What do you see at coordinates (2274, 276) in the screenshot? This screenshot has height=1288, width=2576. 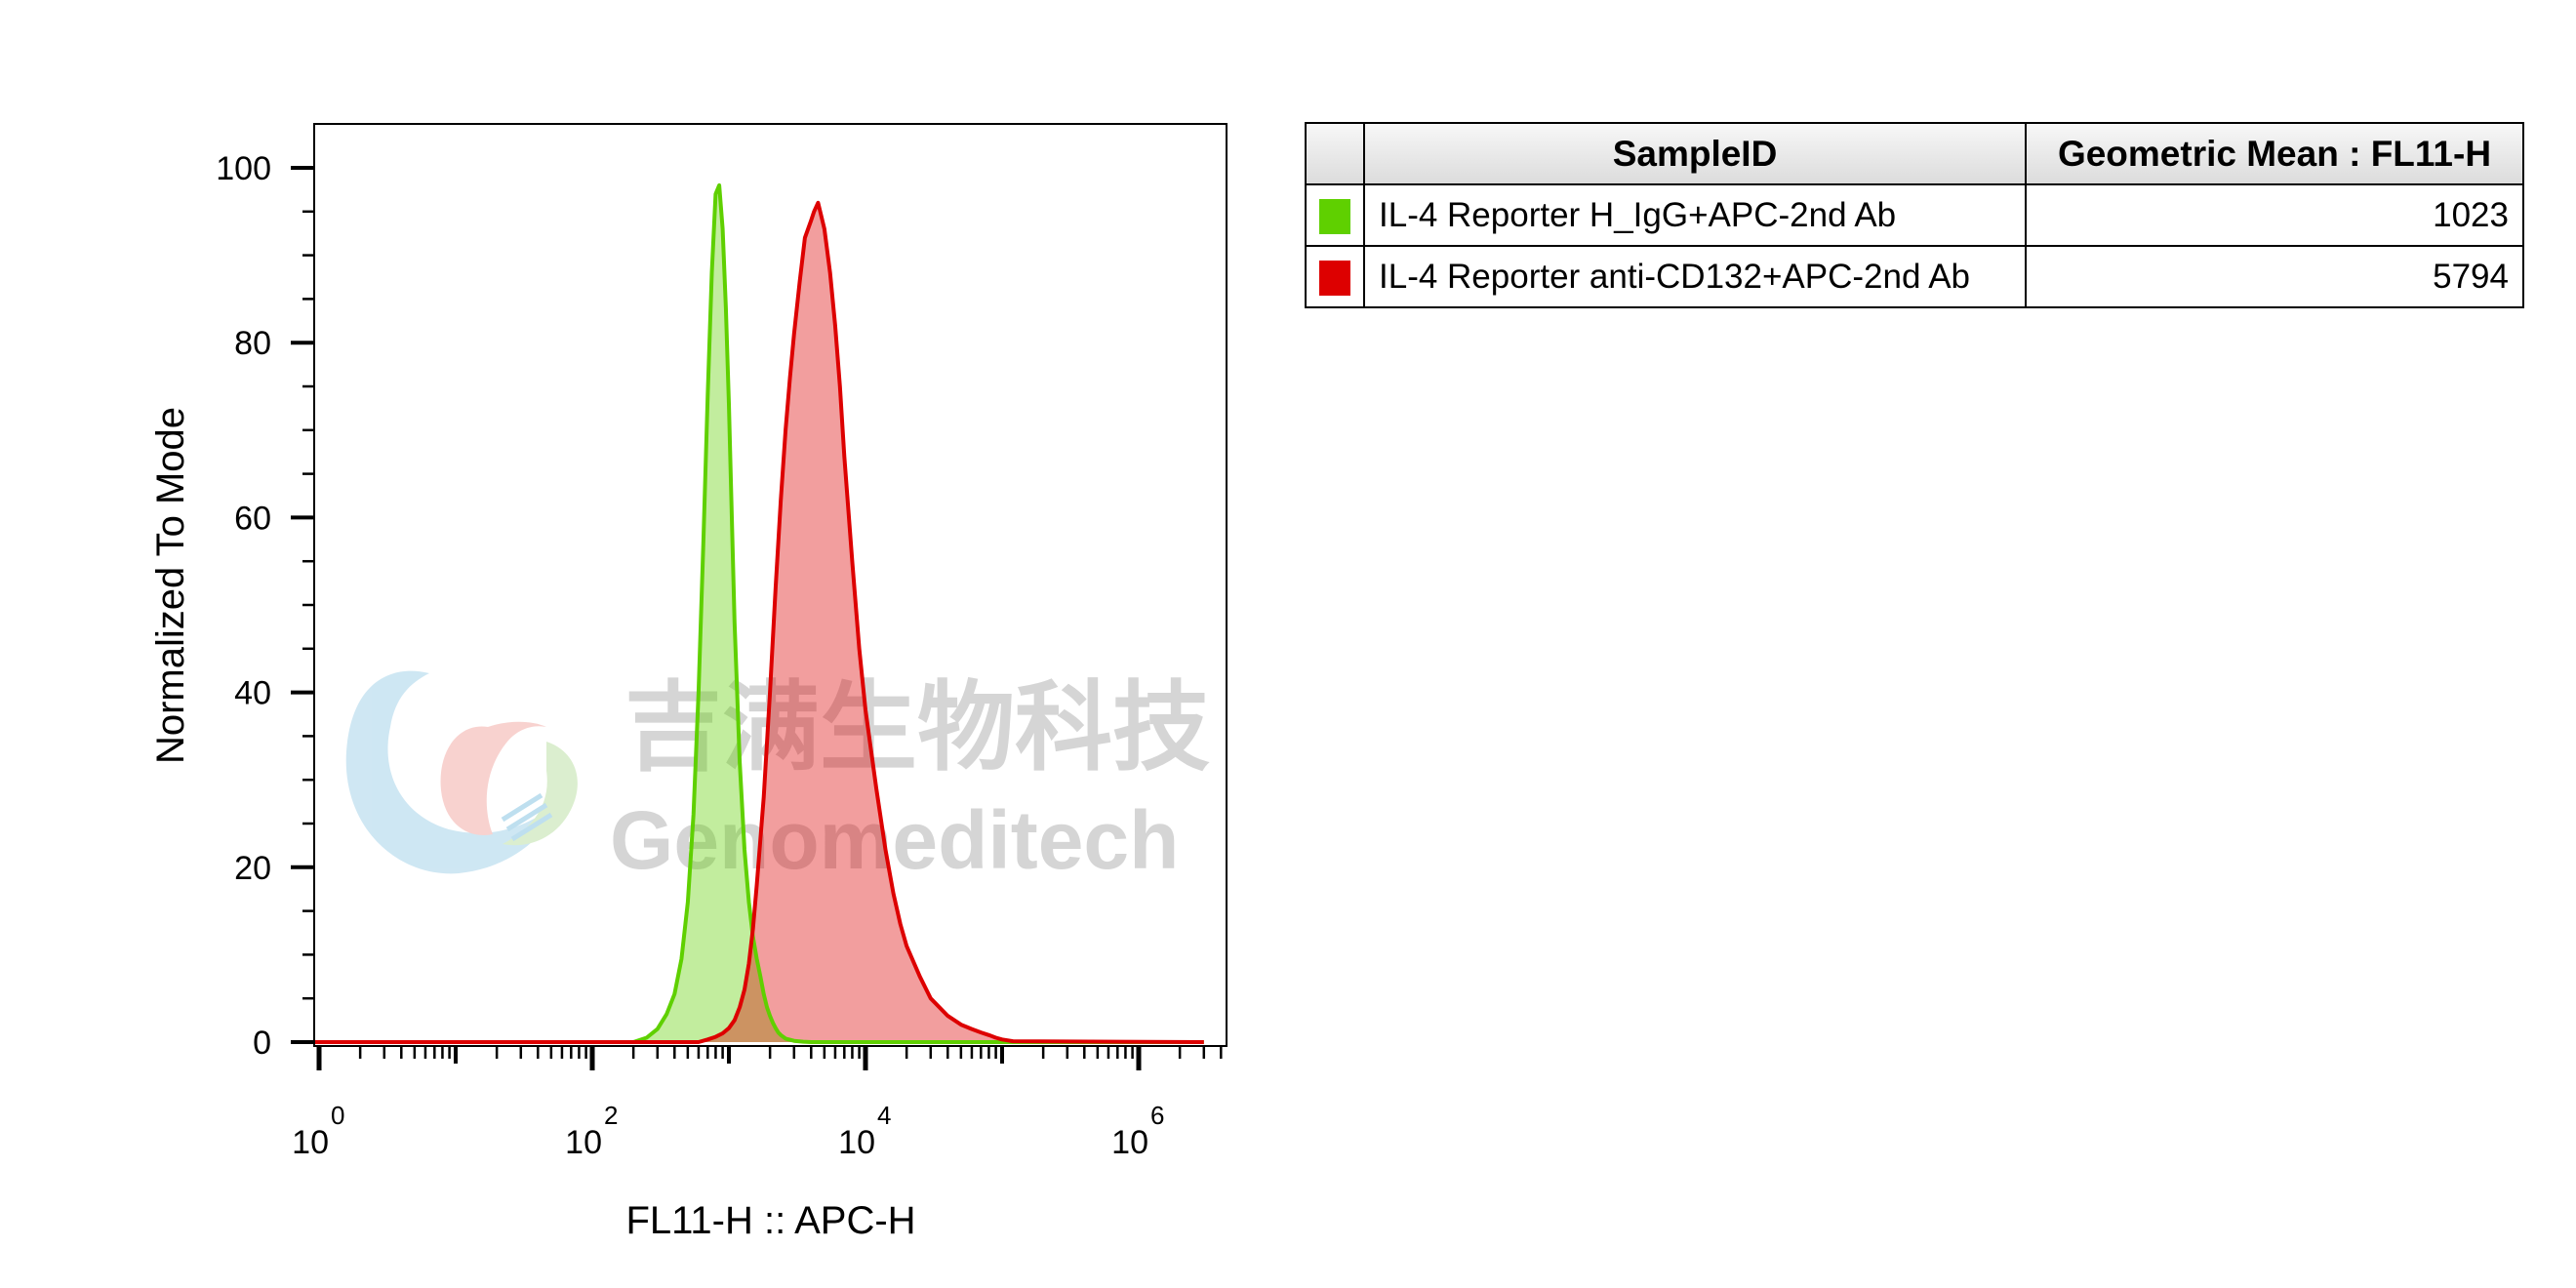 I see `legend-mean-cd132: 5794` at bounding box center [2274, 276].